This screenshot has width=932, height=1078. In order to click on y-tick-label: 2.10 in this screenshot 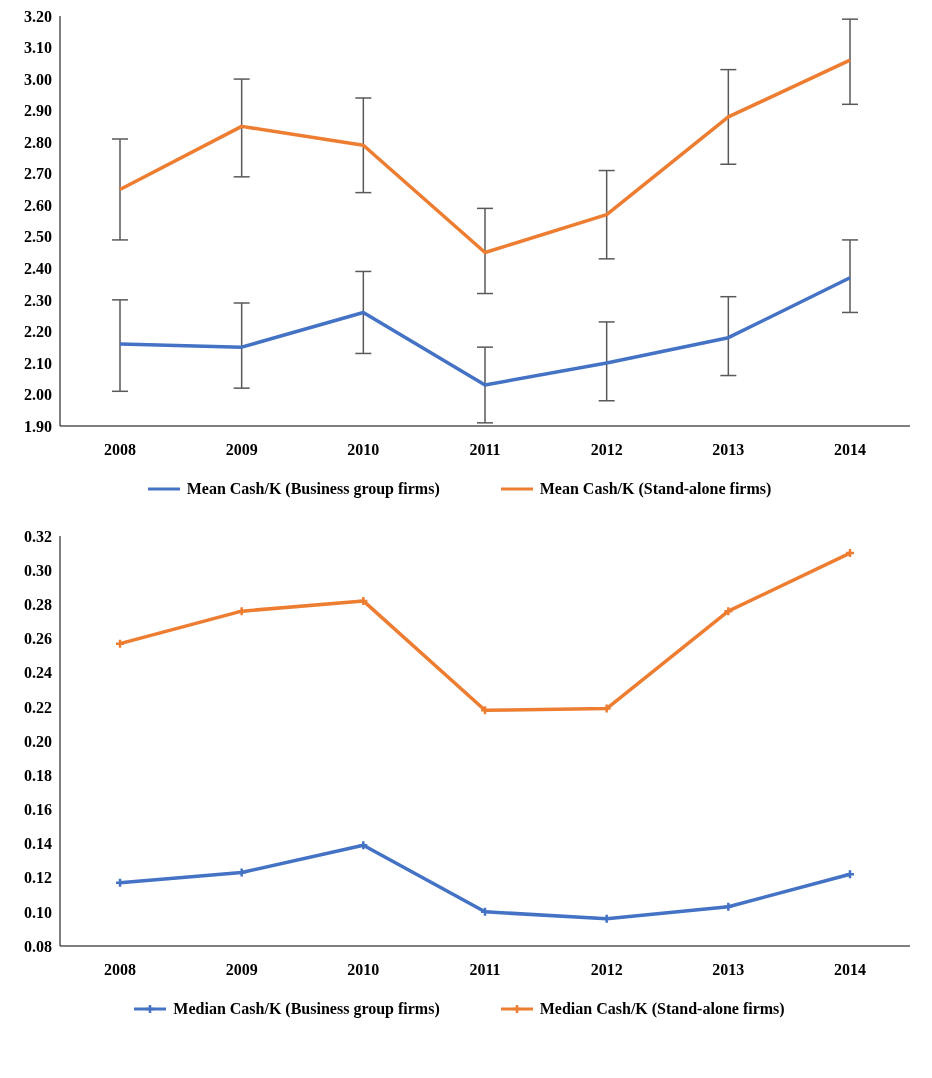, I will do `click(38, 363)`.